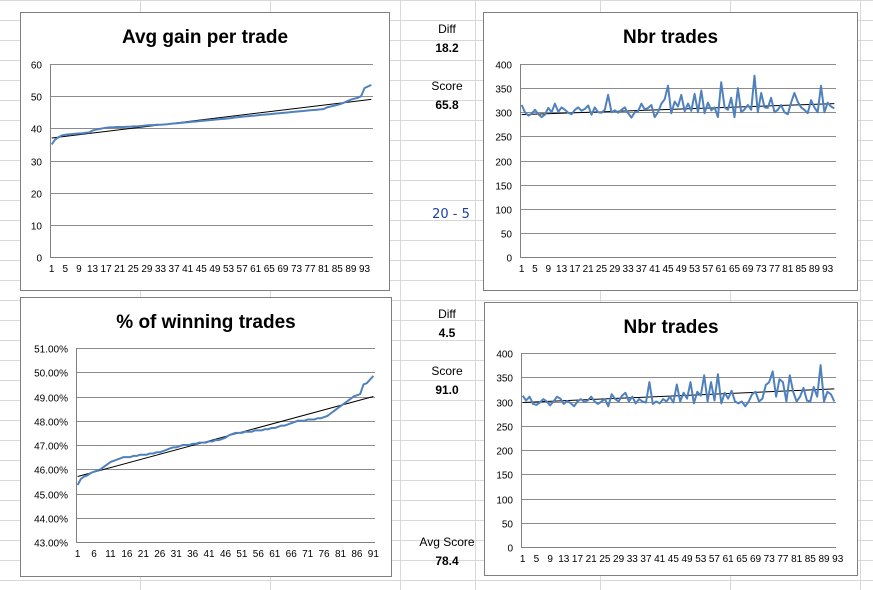 This screenshot has width=873, height=590. I want to click on x-tick-label: 1, so click(52, 269).